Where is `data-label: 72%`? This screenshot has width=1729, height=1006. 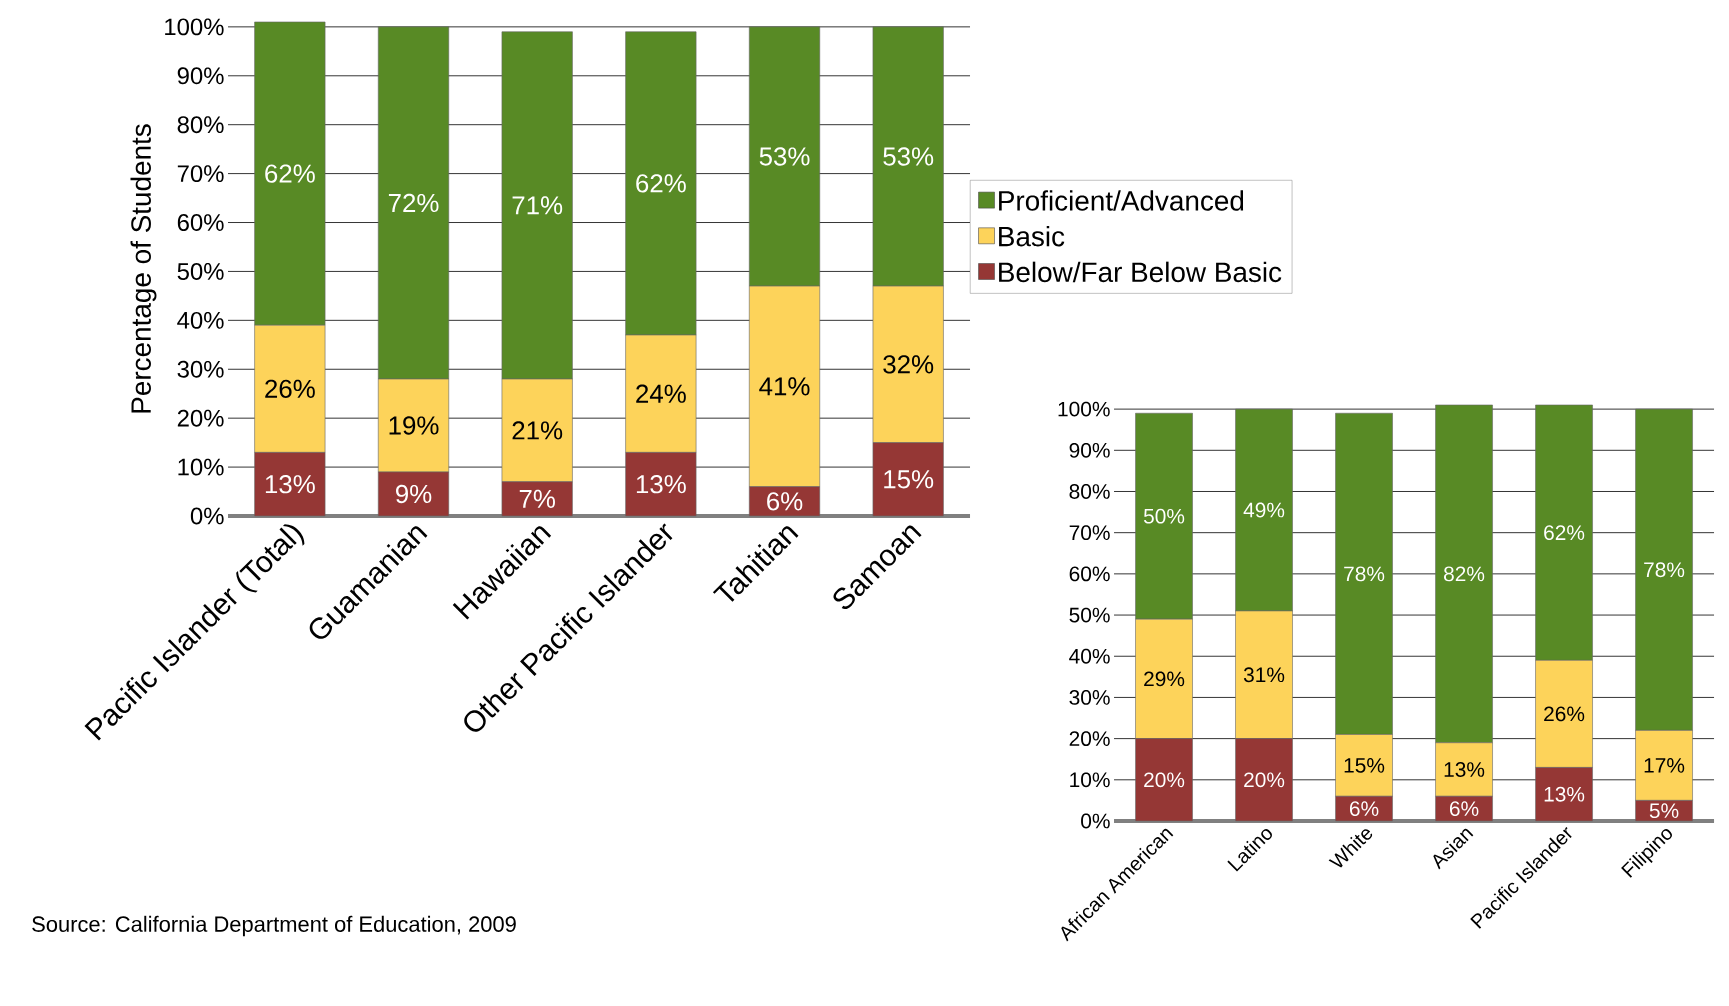 data-label: 72% is located at coordinates (413, 203).